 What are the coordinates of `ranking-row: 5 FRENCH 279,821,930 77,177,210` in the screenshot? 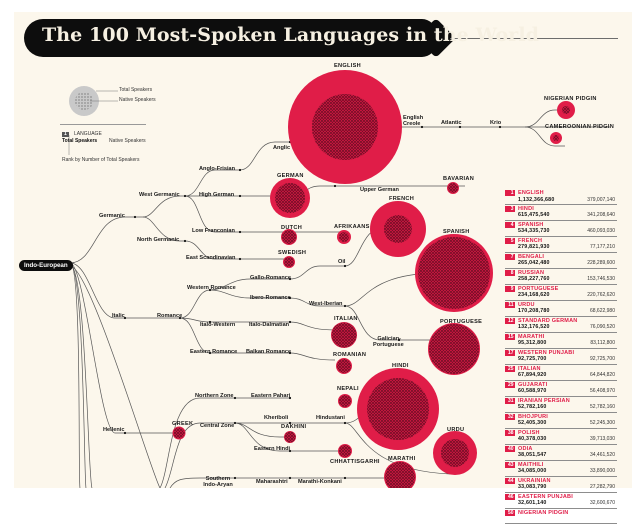 It's located at (561, 245).